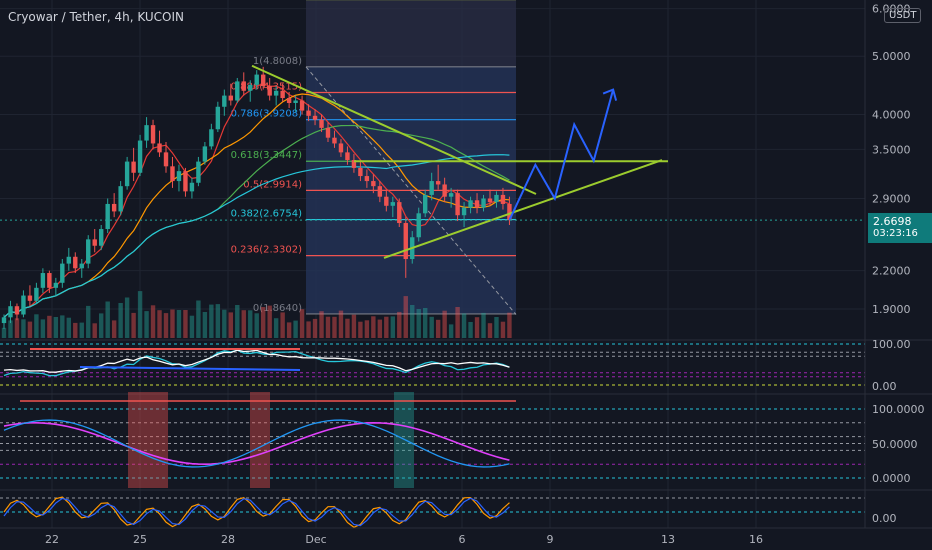 This screenshot has width=932, height=550. What do you see at coordinates (561, 155) in the screenshot?
I see `projection-path` at bounding box center [561, 155].